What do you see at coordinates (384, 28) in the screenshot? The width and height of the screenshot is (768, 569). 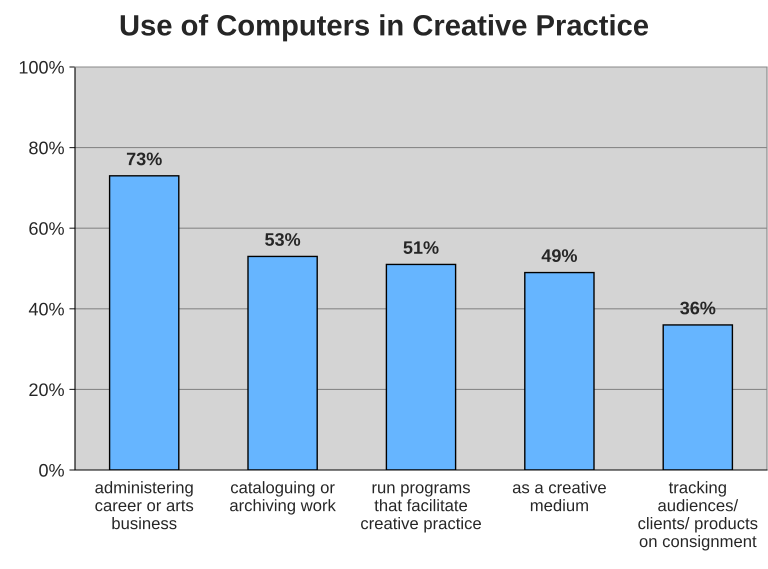 I see `chart-title: Use of Computers in Creative Practice` at bounding box center [384, 28].